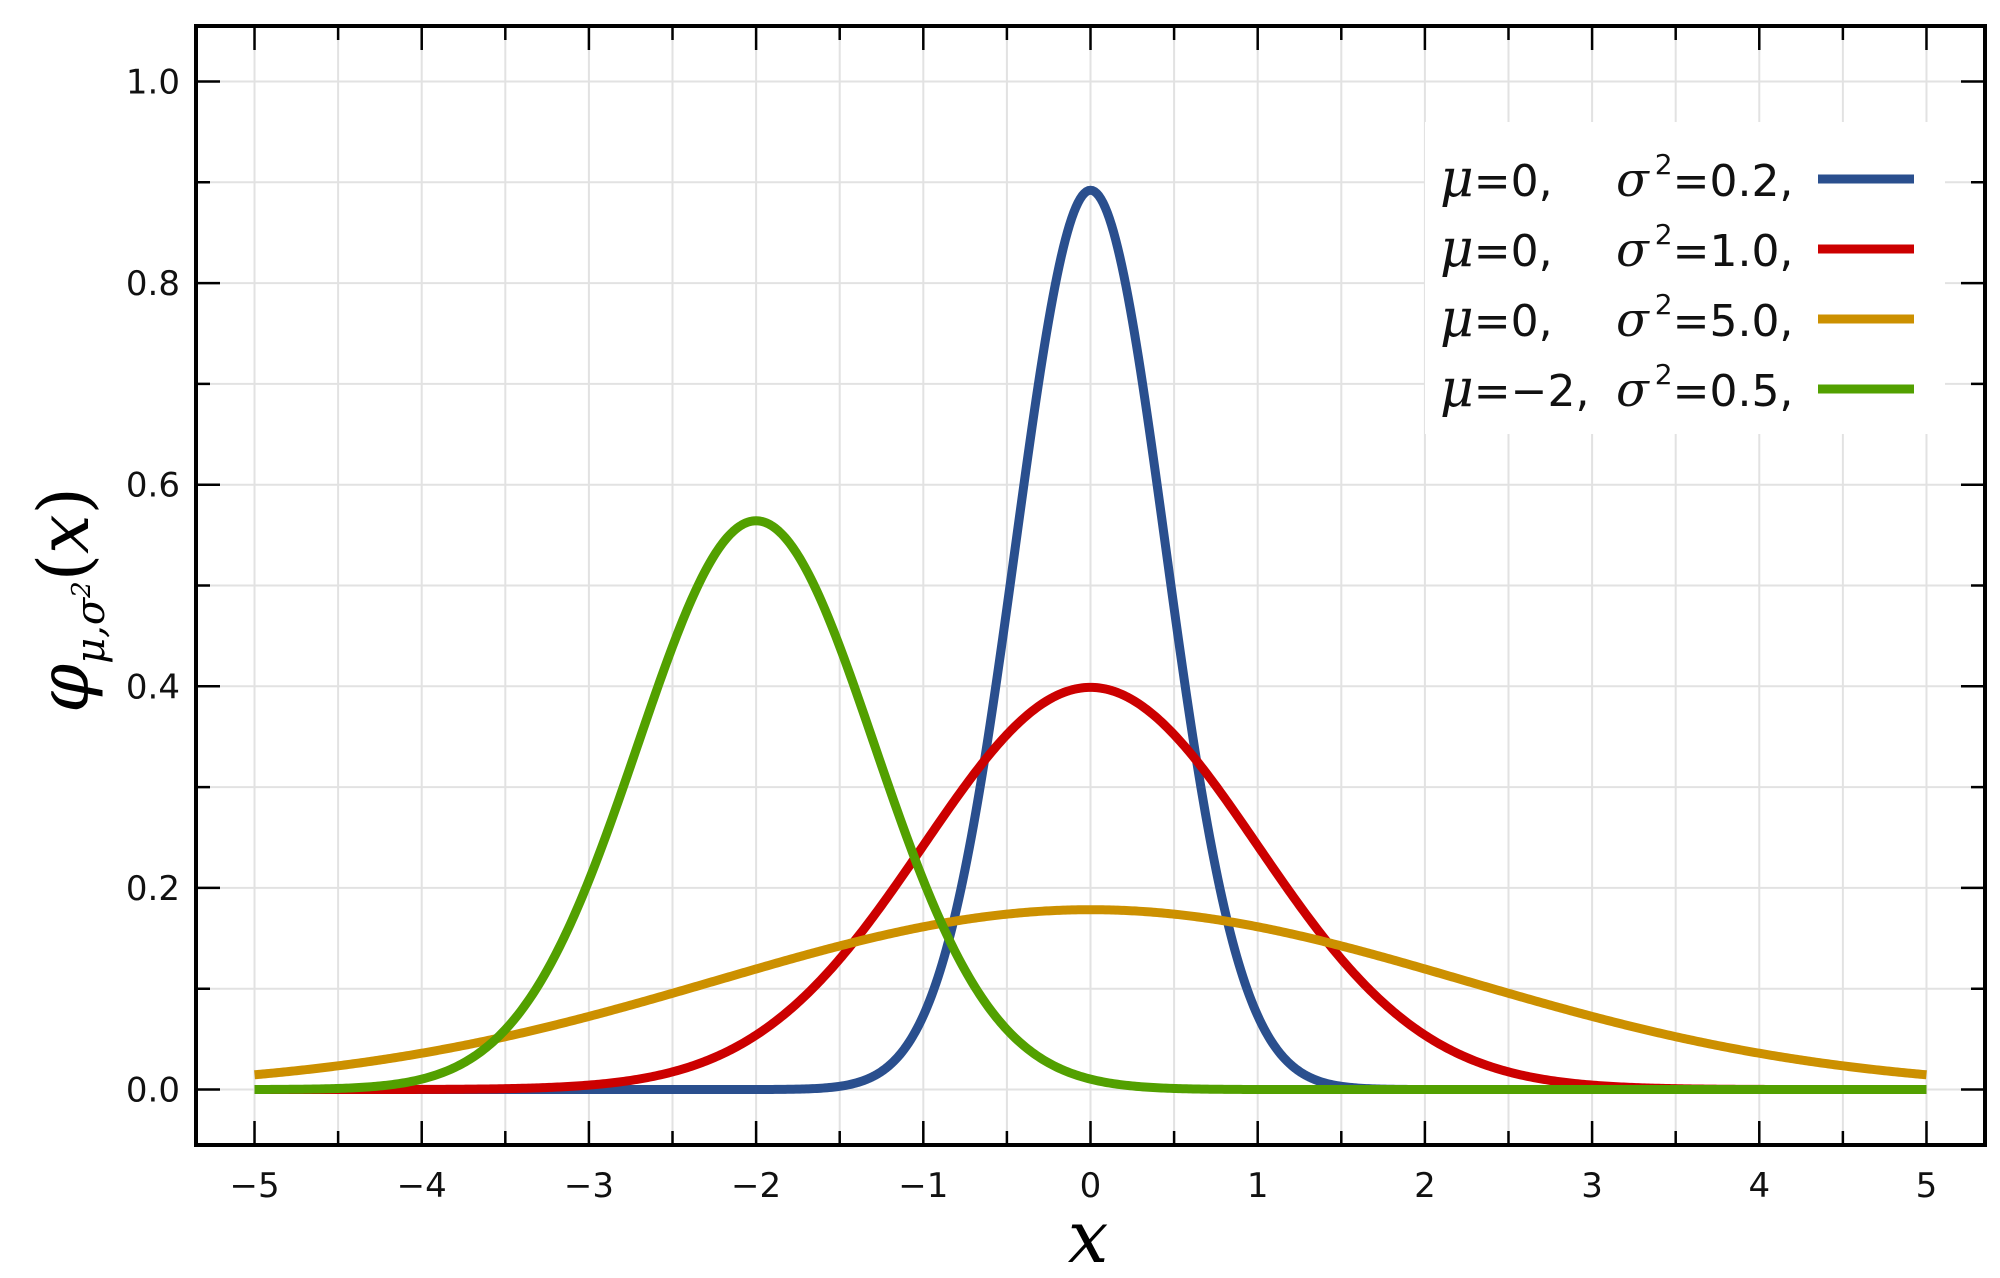 The image size is (2000, 1278). What do you see at coordinates (153, 82) in the screenshot?
I see `y-tick-label: 1.0` at bounding box center [153, 82].